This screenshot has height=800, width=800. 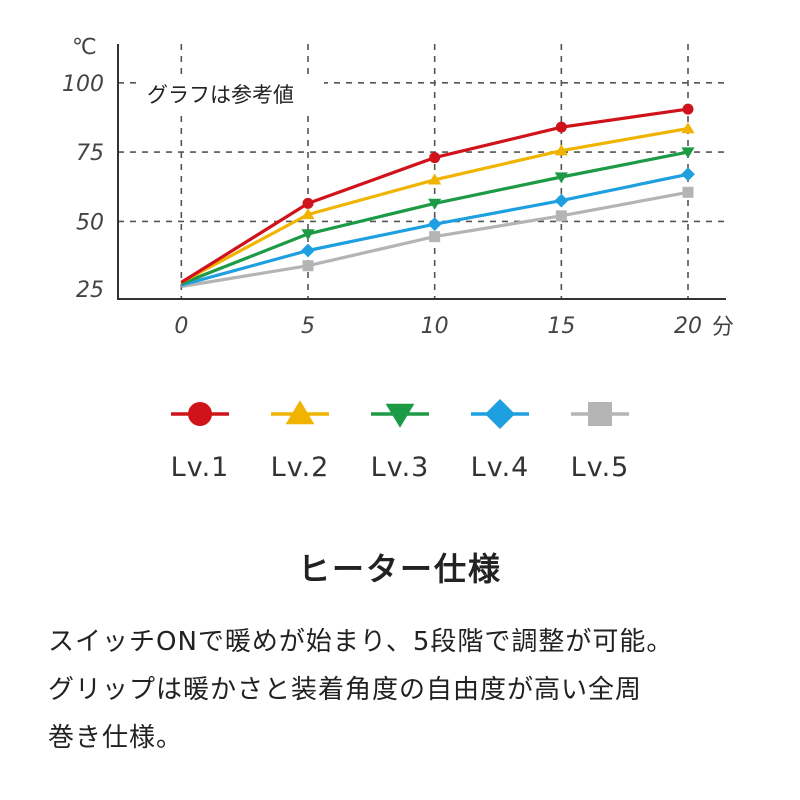 What do you see at coordinates (308, 214) in the screenshot?
I see `data-point-Lv.2-x5` at bounding box center [308, 214].